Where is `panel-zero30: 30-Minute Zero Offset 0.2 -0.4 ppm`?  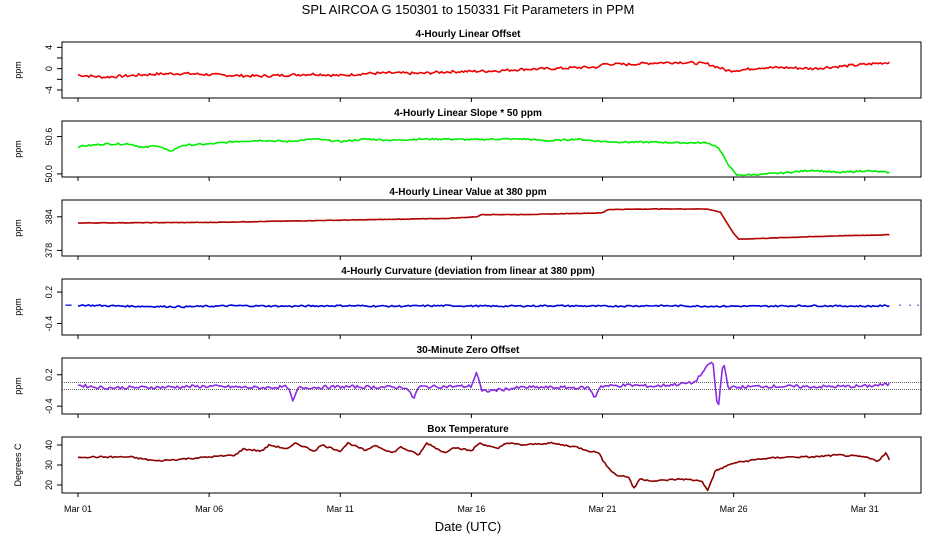 panel-zero30: 30-Minute Zero Offset 0.2 -0.4 ppm is located at coordinates (467, 381).